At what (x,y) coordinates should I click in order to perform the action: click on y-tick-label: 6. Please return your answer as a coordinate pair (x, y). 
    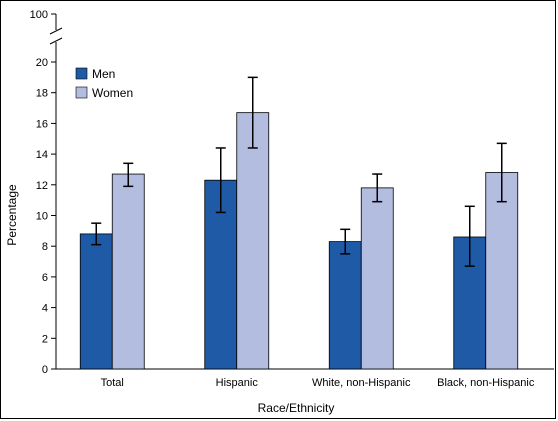
    Looking at the image, I should click on (45, 278).